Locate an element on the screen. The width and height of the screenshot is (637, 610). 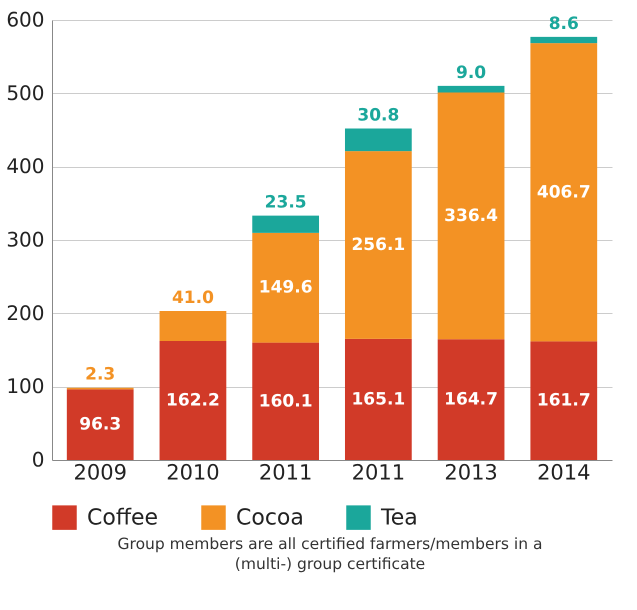
y-tick-label: 300 is located at coordinates (25, 240).